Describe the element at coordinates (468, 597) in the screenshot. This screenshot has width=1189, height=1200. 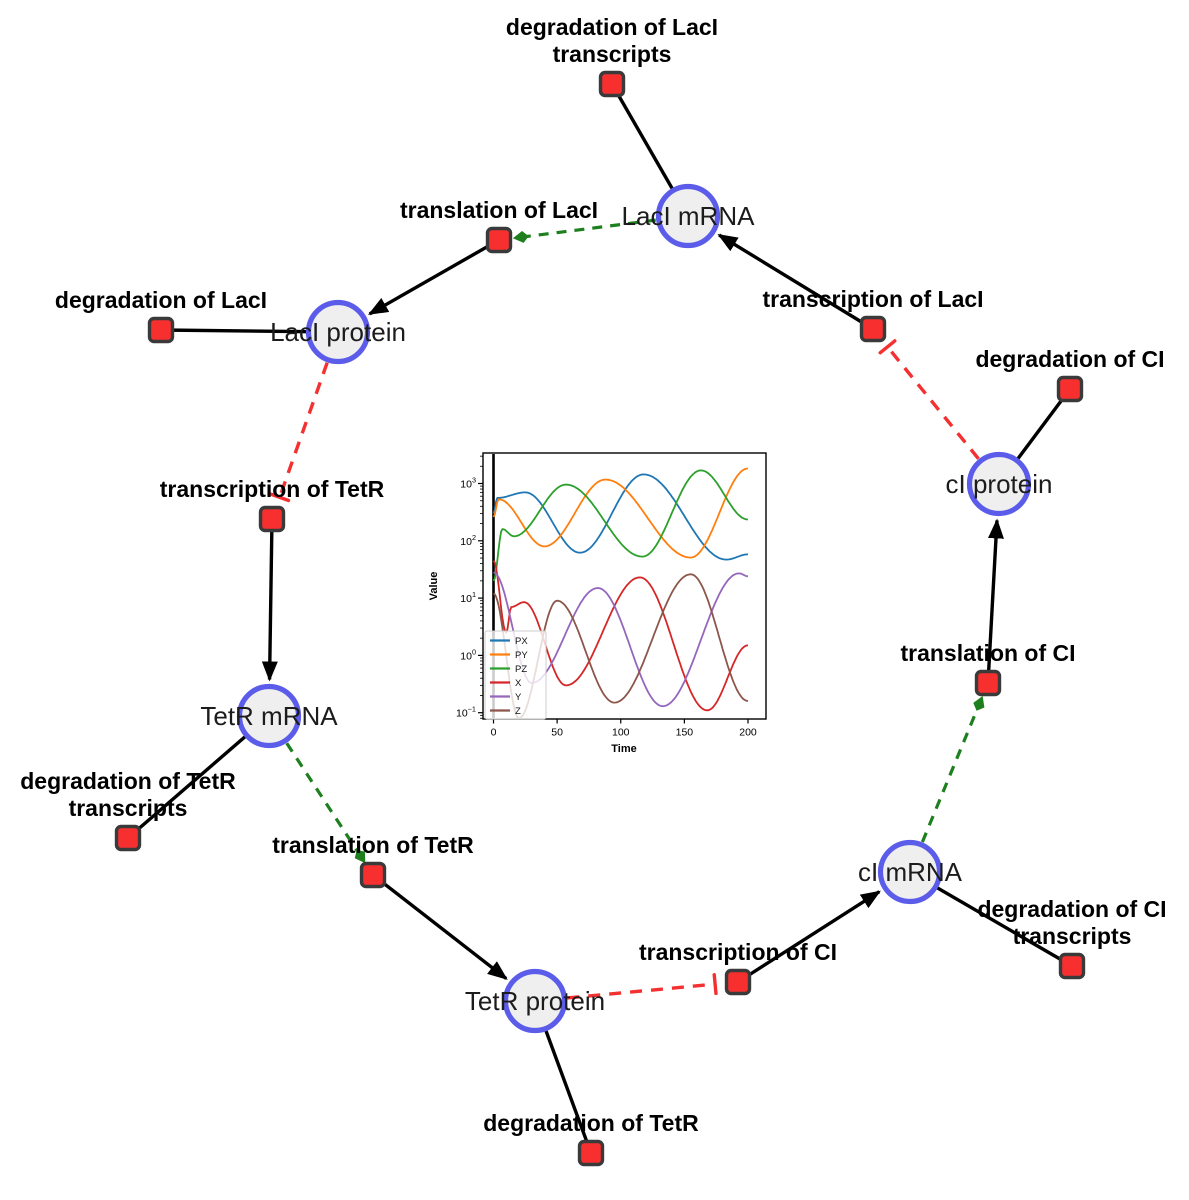
I see `chart-y-ticklabel-1: 10¹` at that location.